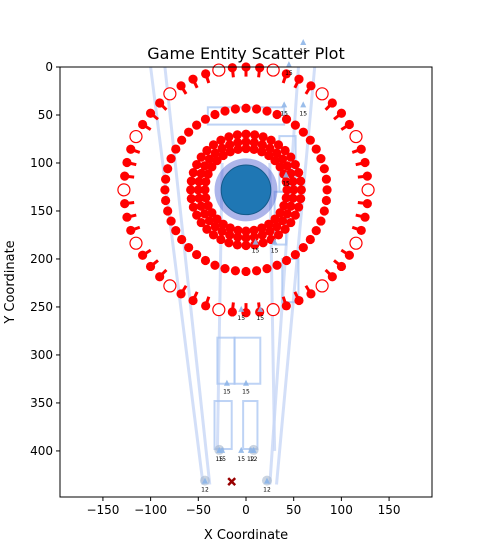 This screenshot has width=480, height=560. I want to click on middle-ring, so click(246, 190).